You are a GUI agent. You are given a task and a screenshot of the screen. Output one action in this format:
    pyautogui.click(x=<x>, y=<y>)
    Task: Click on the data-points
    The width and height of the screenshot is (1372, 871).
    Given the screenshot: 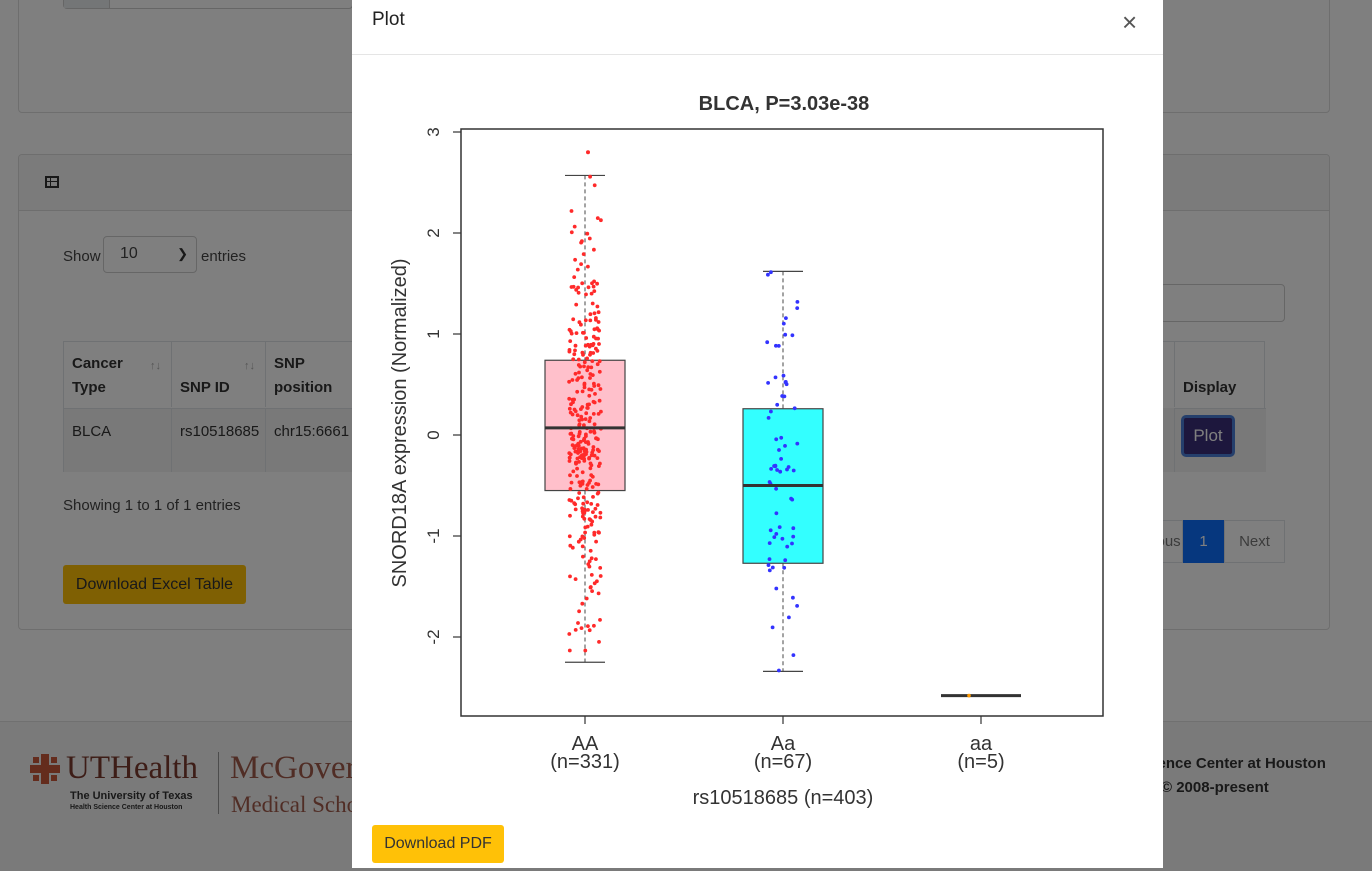 What is the action you would take?
    pyautogui.click(x=782, y=471)
    